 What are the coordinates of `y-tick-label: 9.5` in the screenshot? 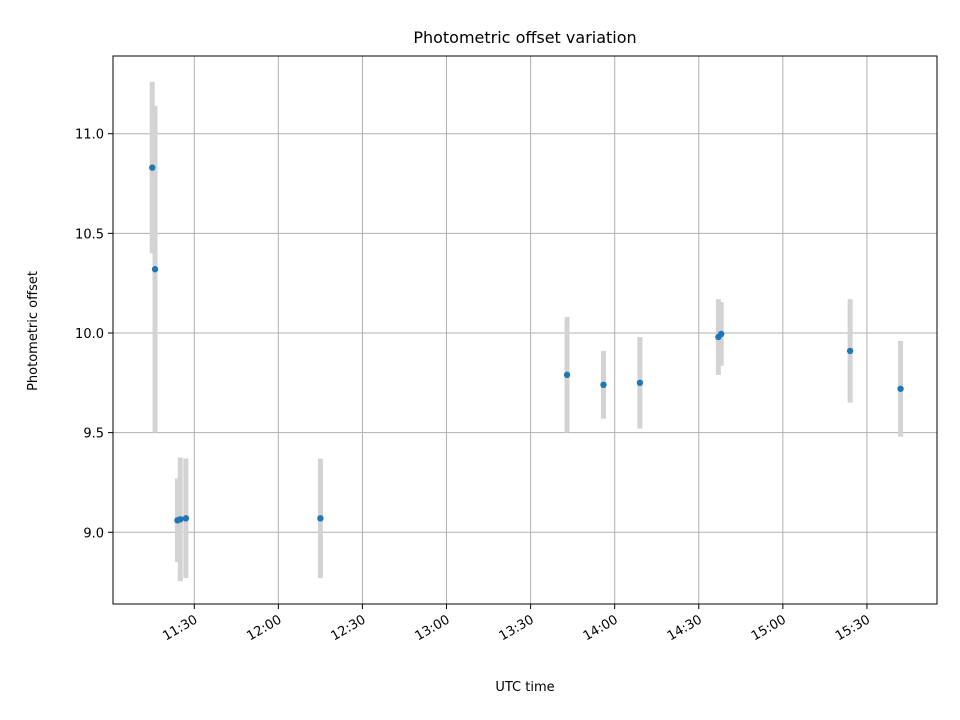 It's located at (93, 434).